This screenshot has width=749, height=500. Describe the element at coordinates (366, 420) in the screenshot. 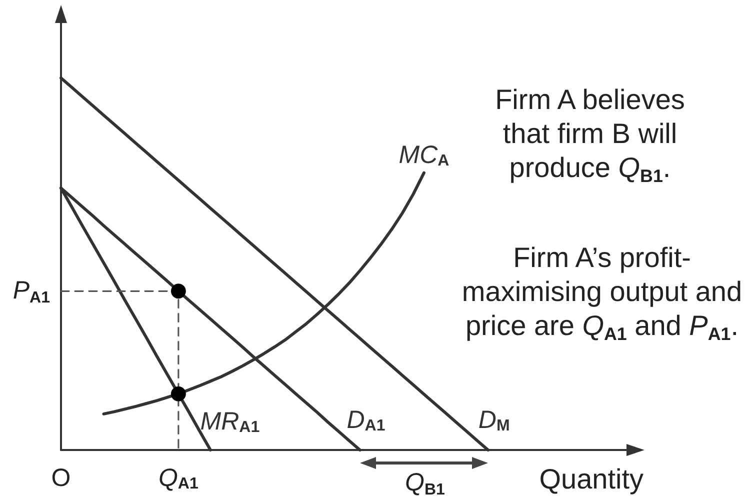

I see `series-label: DA1` at that location.